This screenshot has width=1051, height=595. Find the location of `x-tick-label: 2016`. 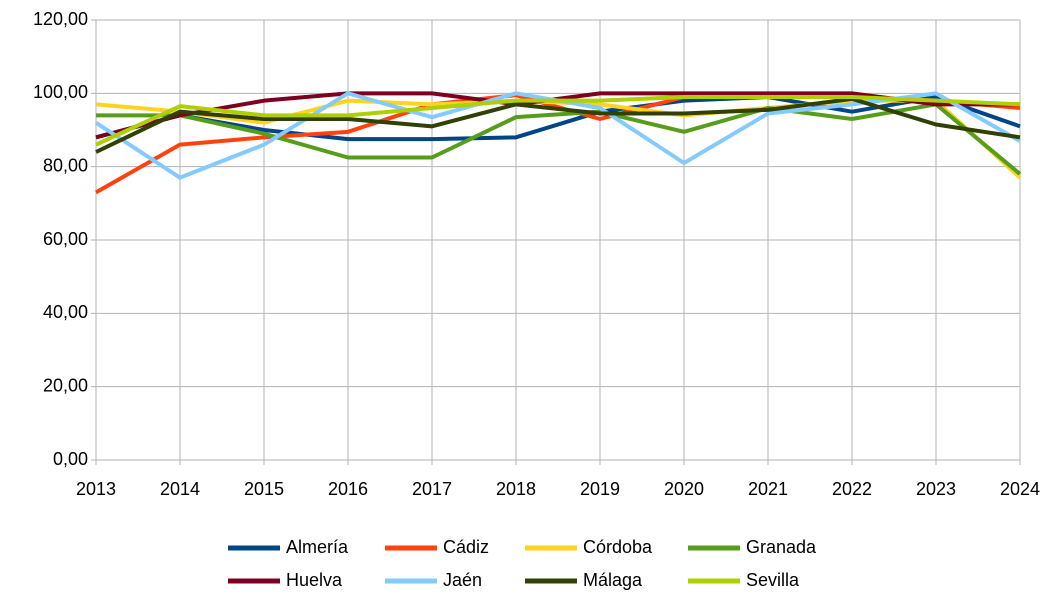

x-tick-label: 2016 is located at coordinates (348, 489).